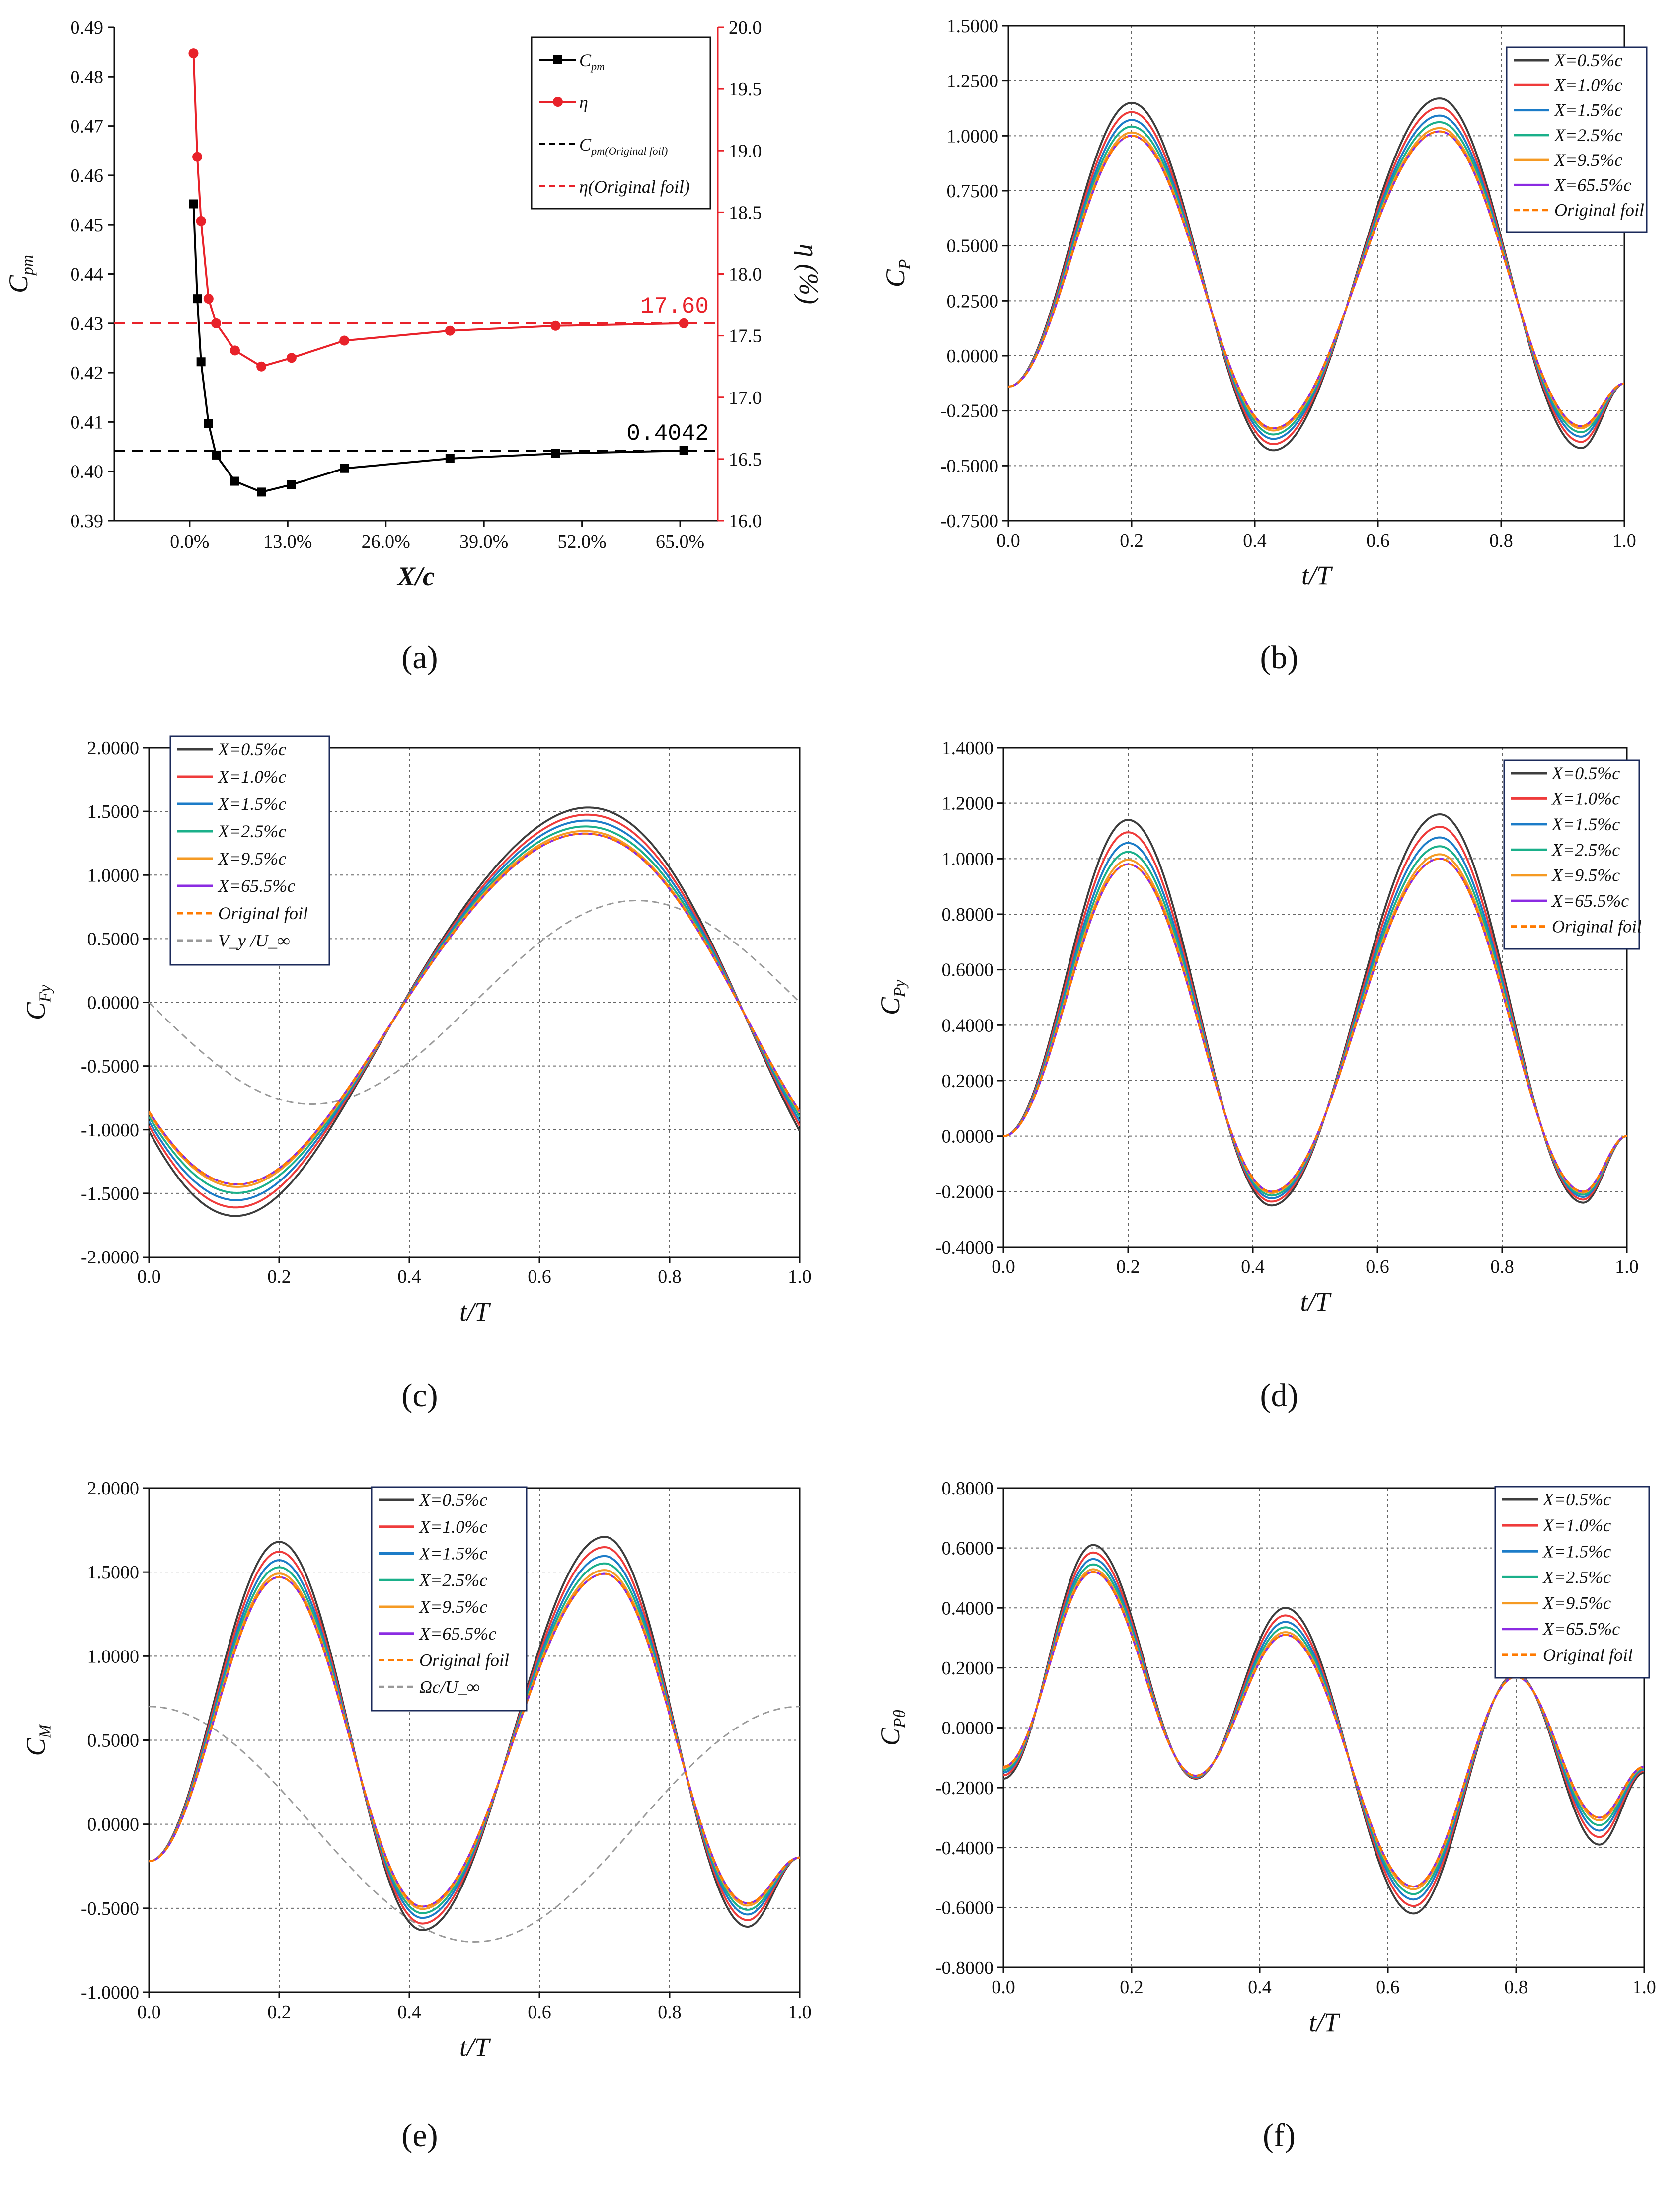 This screenshot has height=2201, width=1680. I want to click on x-tick-label: 52.0%, so click(582, 541).